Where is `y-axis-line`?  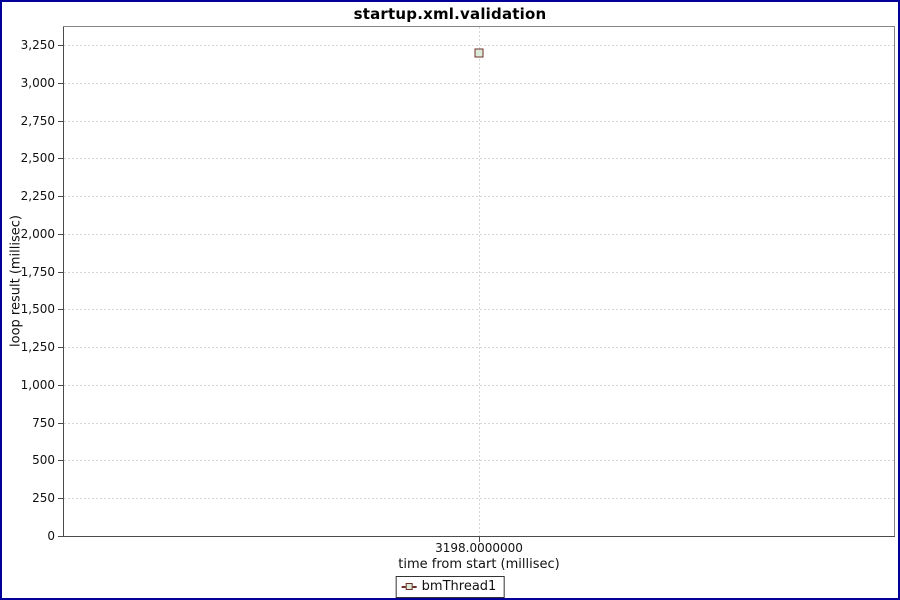
y-axis-line is located at coordinates (63, 281).